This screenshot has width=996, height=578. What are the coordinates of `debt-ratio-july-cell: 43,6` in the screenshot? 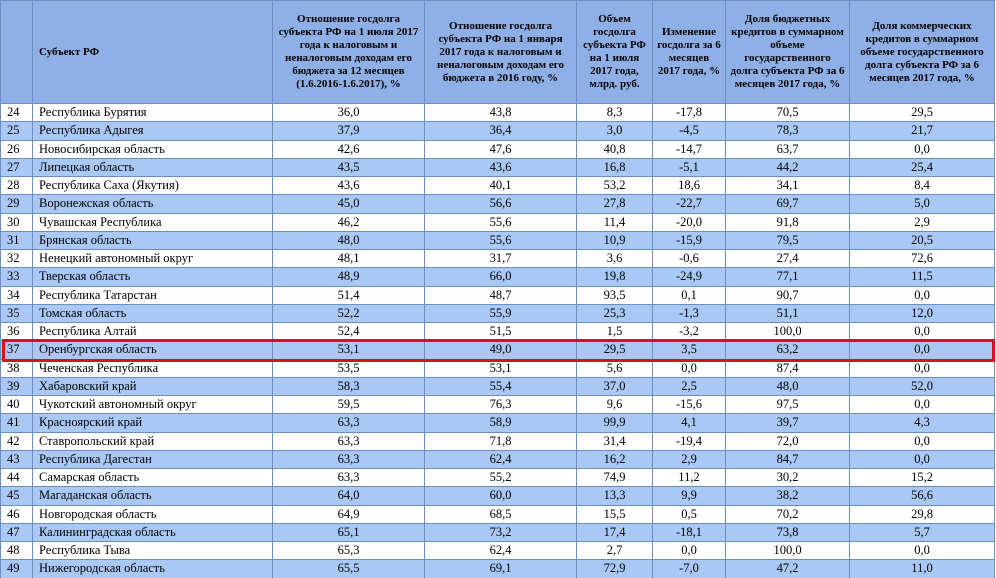 It's located at (348, 185).